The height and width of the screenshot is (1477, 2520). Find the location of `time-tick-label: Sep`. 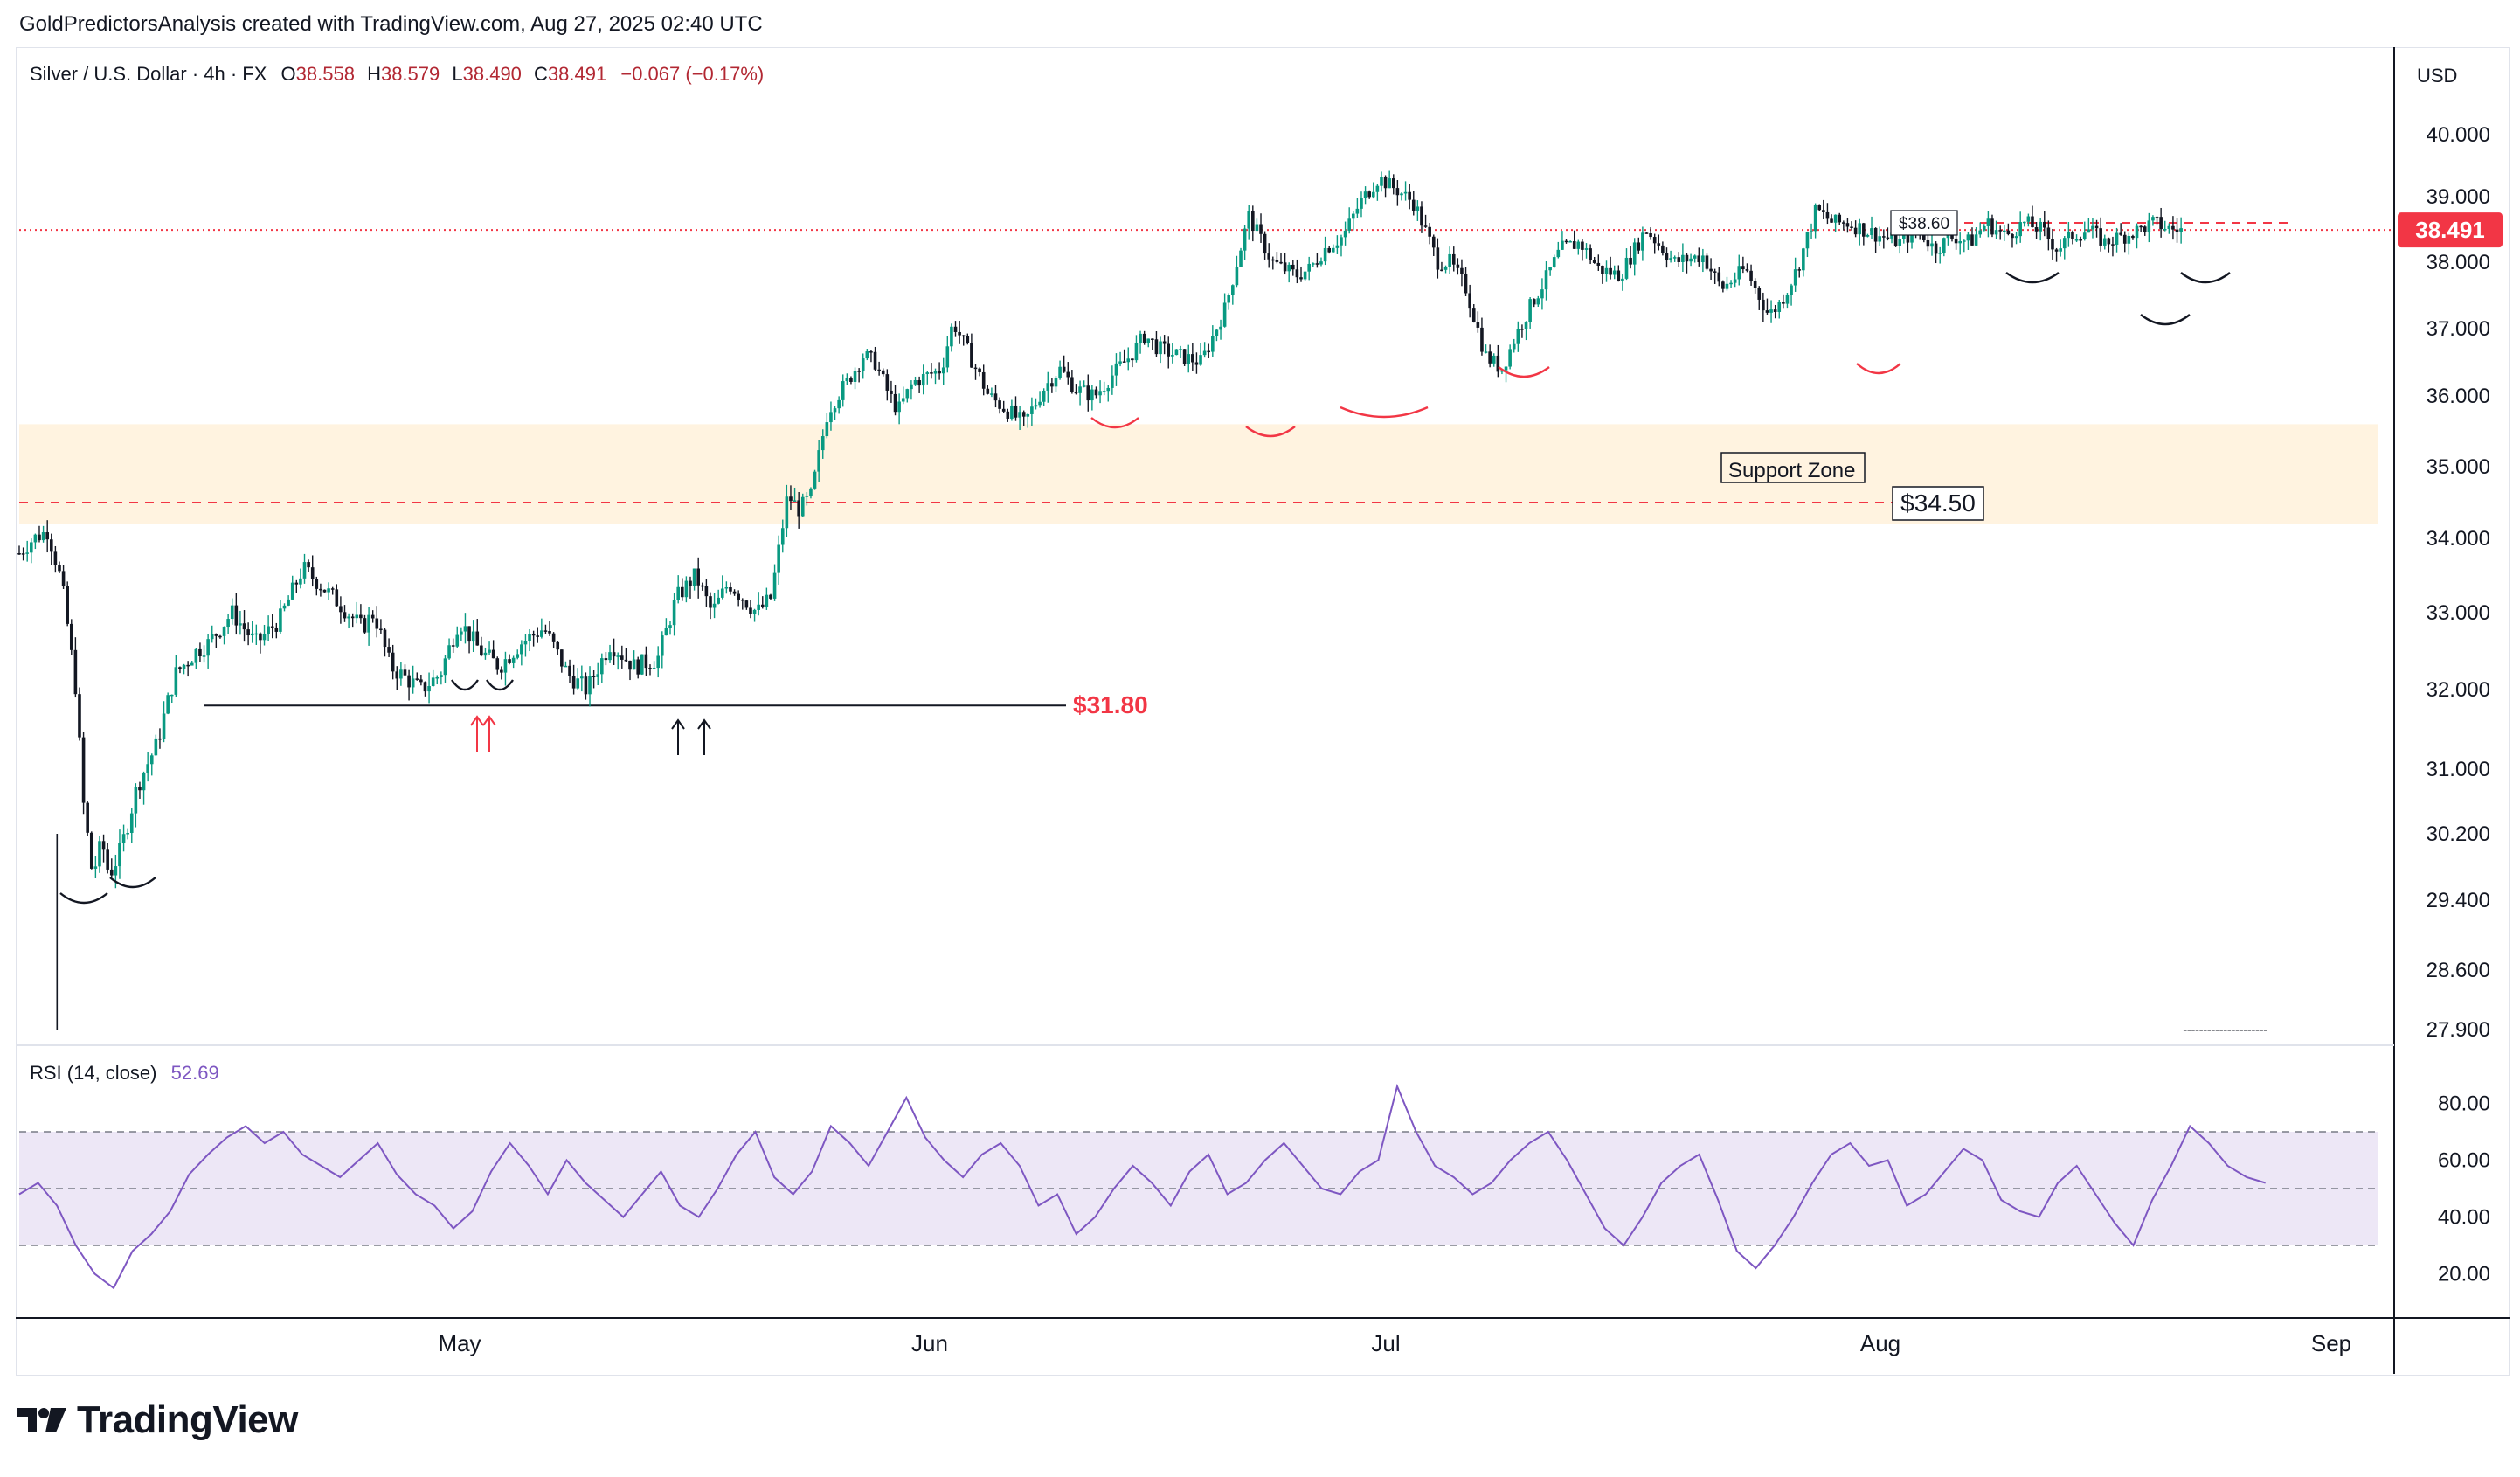

time-tick-label: Sep is located at coordinates (2331, 1343).